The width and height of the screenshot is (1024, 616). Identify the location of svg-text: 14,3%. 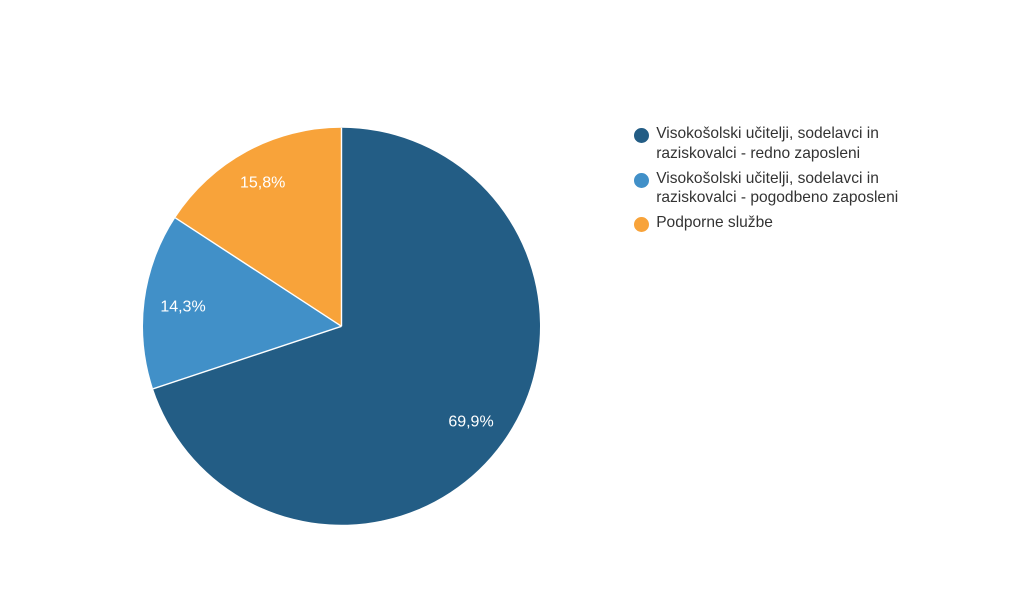
(182, 307).